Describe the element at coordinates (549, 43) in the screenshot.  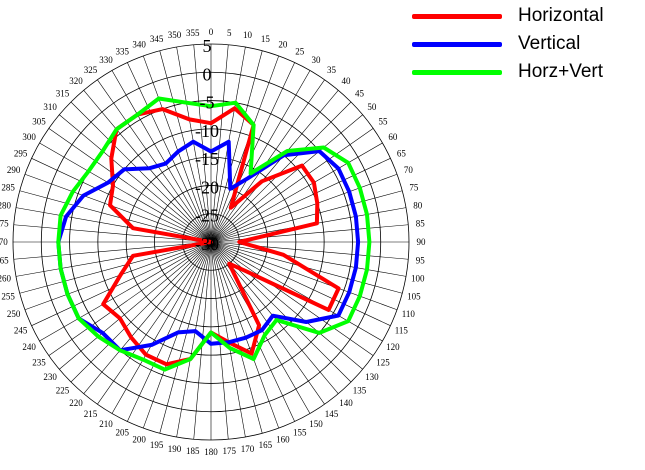
I see `legend-label-vertical: Vertical` at that location.